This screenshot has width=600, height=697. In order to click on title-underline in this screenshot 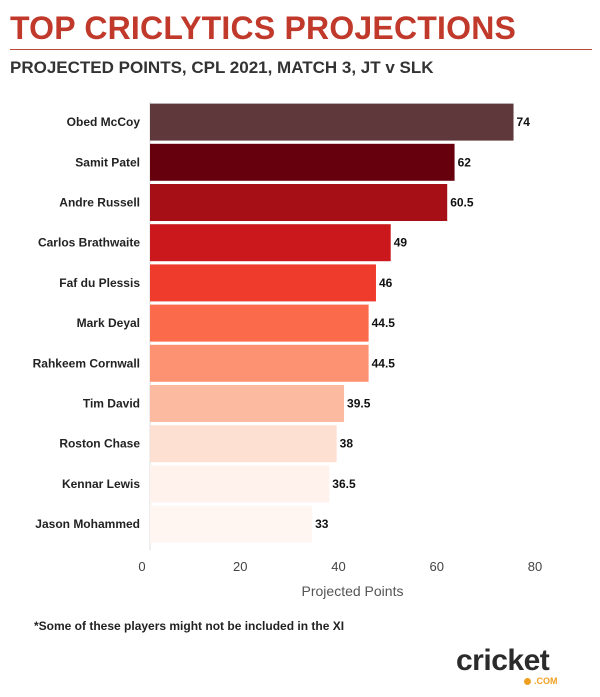, I will do `click(301, 49)`.